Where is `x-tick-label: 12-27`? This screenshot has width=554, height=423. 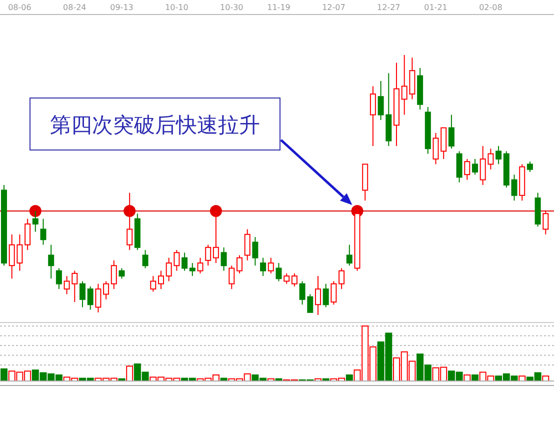 x-tick-label: 12-27 is located at coordinates (388, 7).